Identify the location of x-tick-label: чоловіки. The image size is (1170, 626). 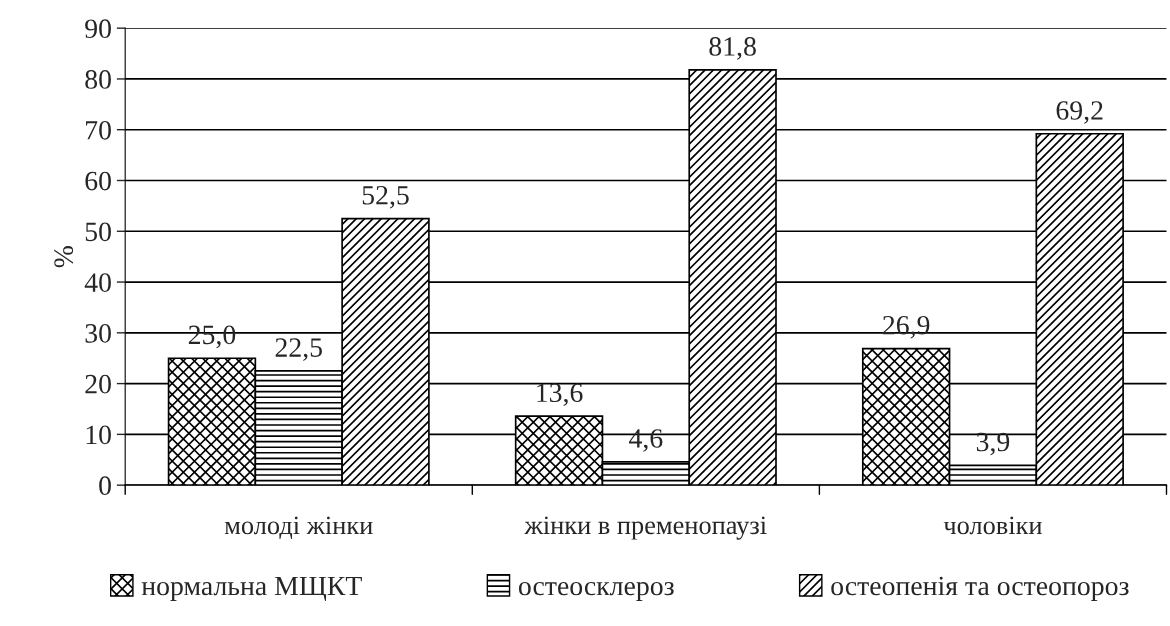
(992, 525).